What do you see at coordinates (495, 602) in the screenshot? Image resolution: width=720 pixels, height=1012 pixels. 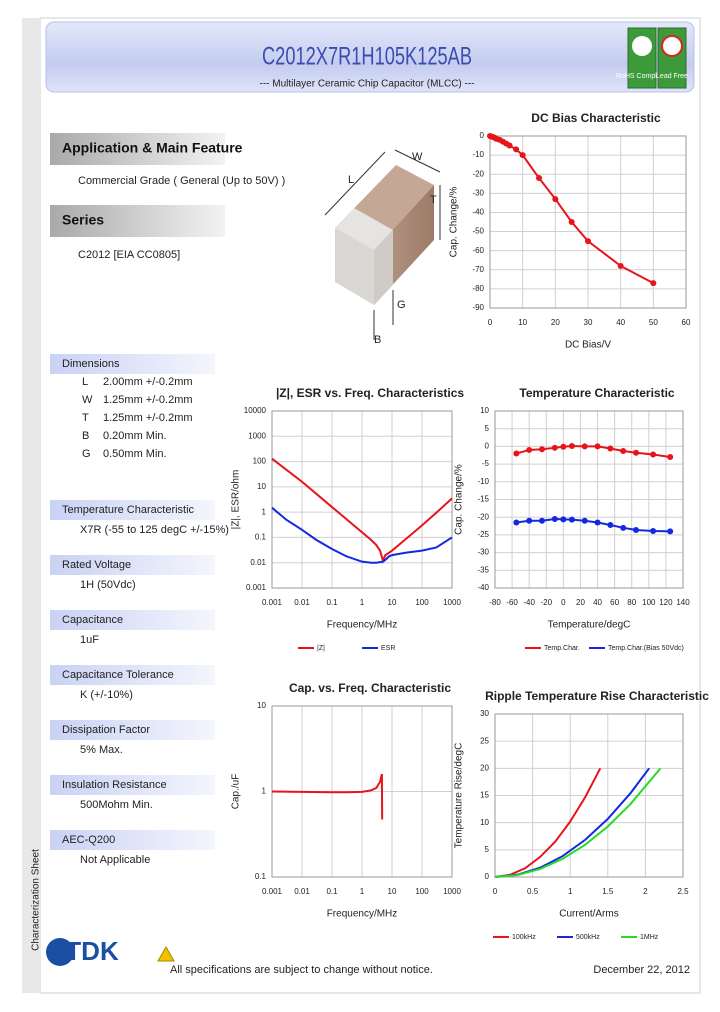 I see `x-tick-label: -80` at bounding box center [495, 602].